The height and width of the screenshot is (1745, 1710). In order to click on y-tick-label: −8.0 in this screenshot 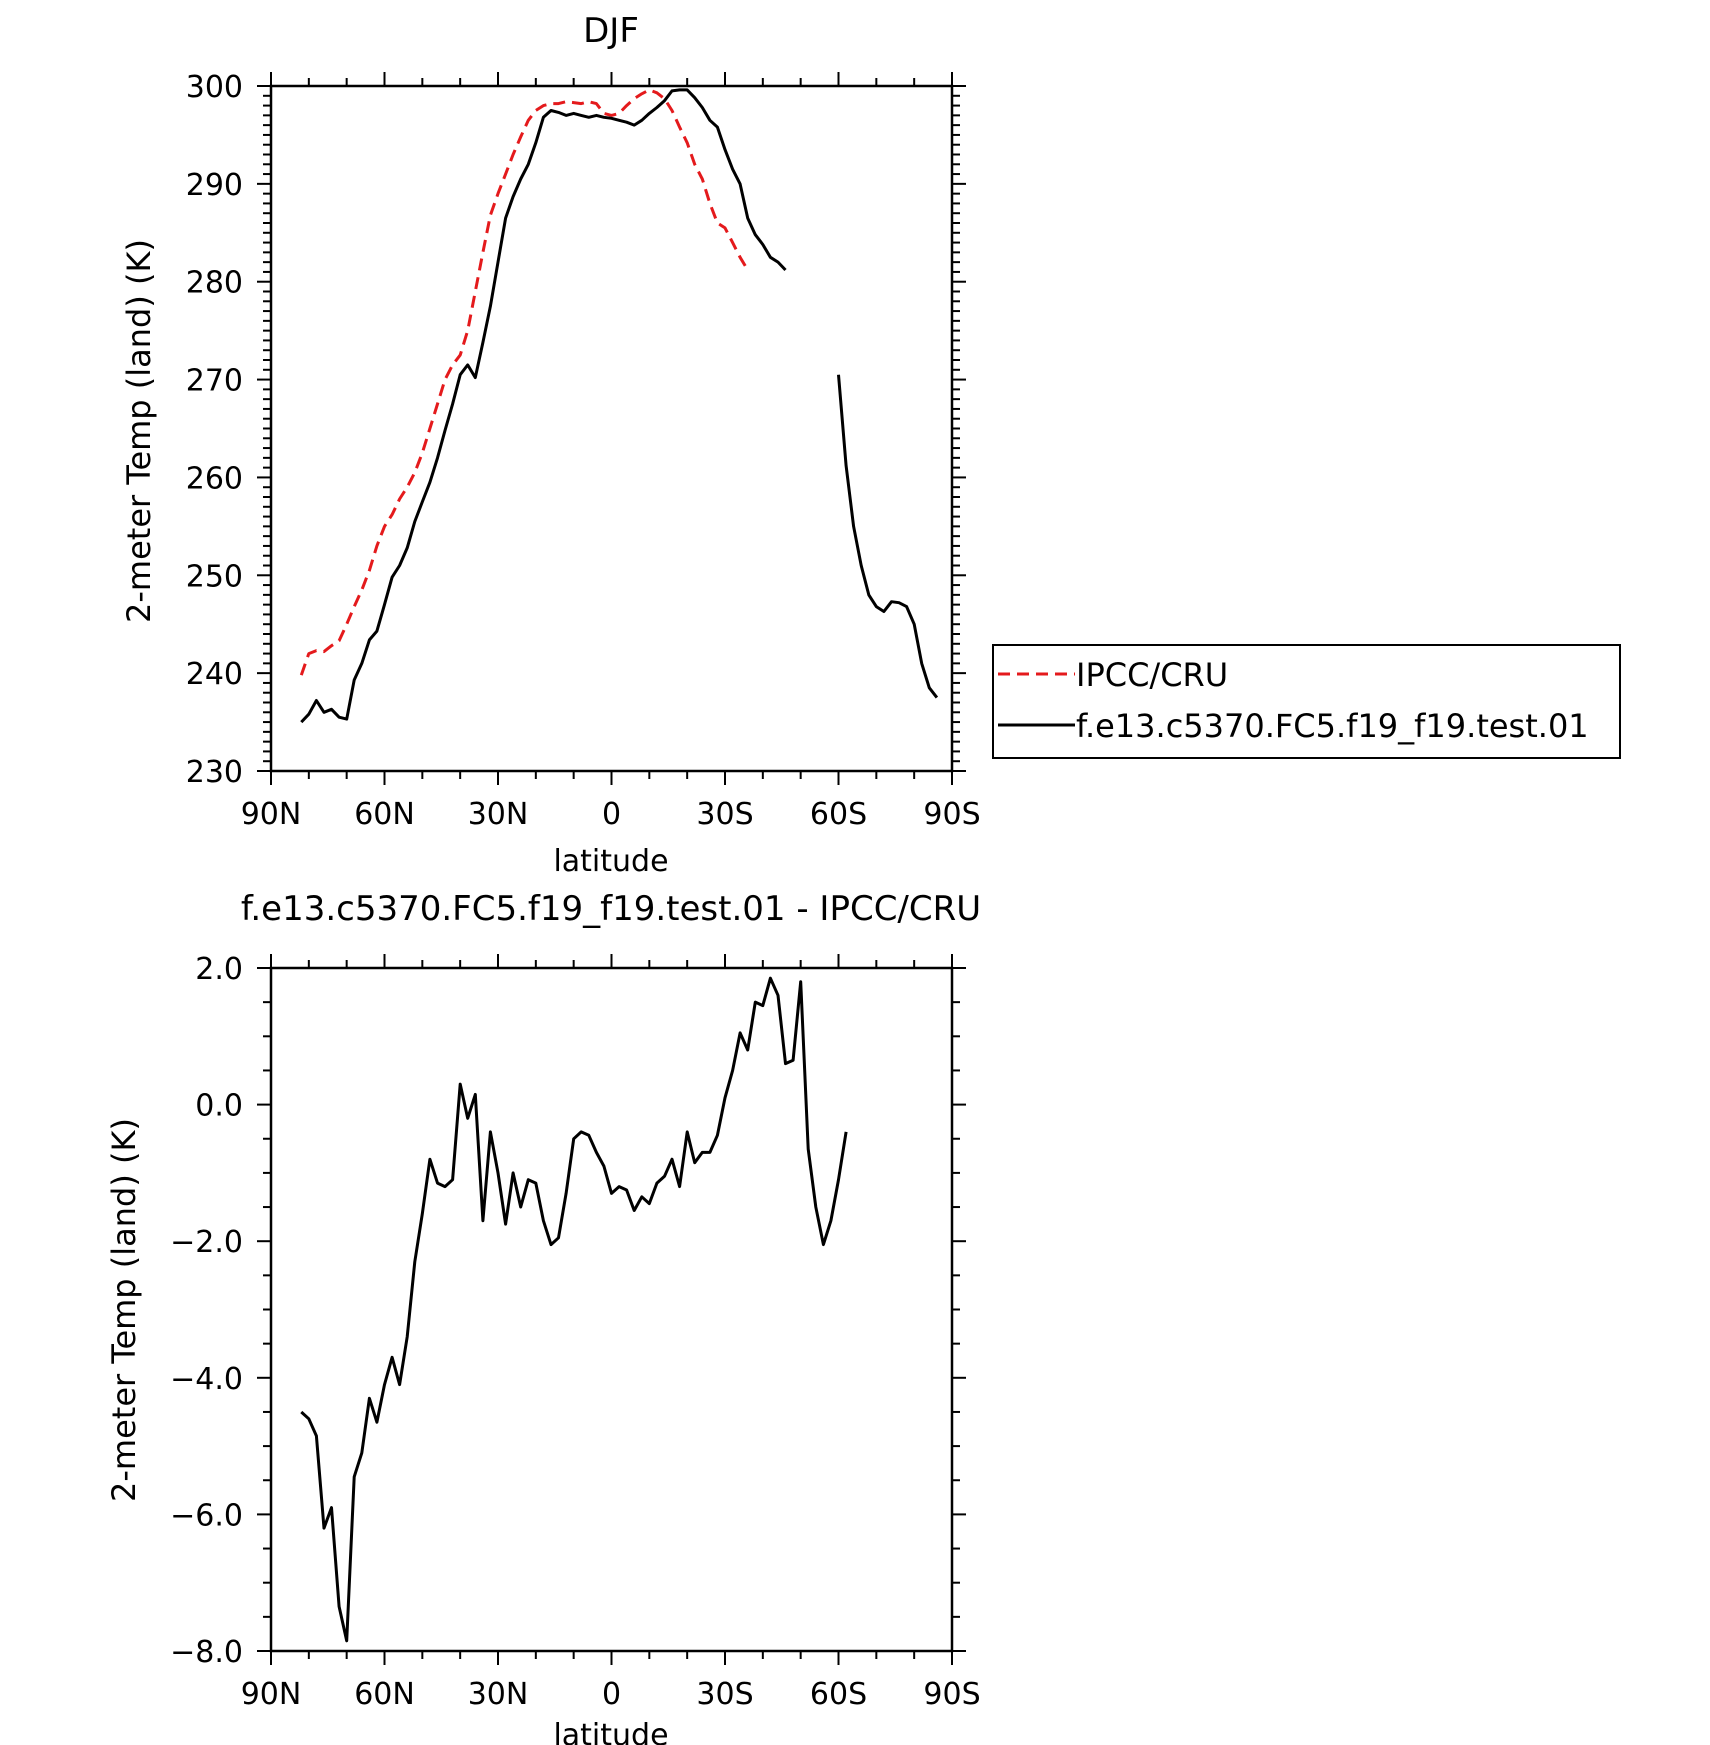, I will do `click(206, 1652)`.